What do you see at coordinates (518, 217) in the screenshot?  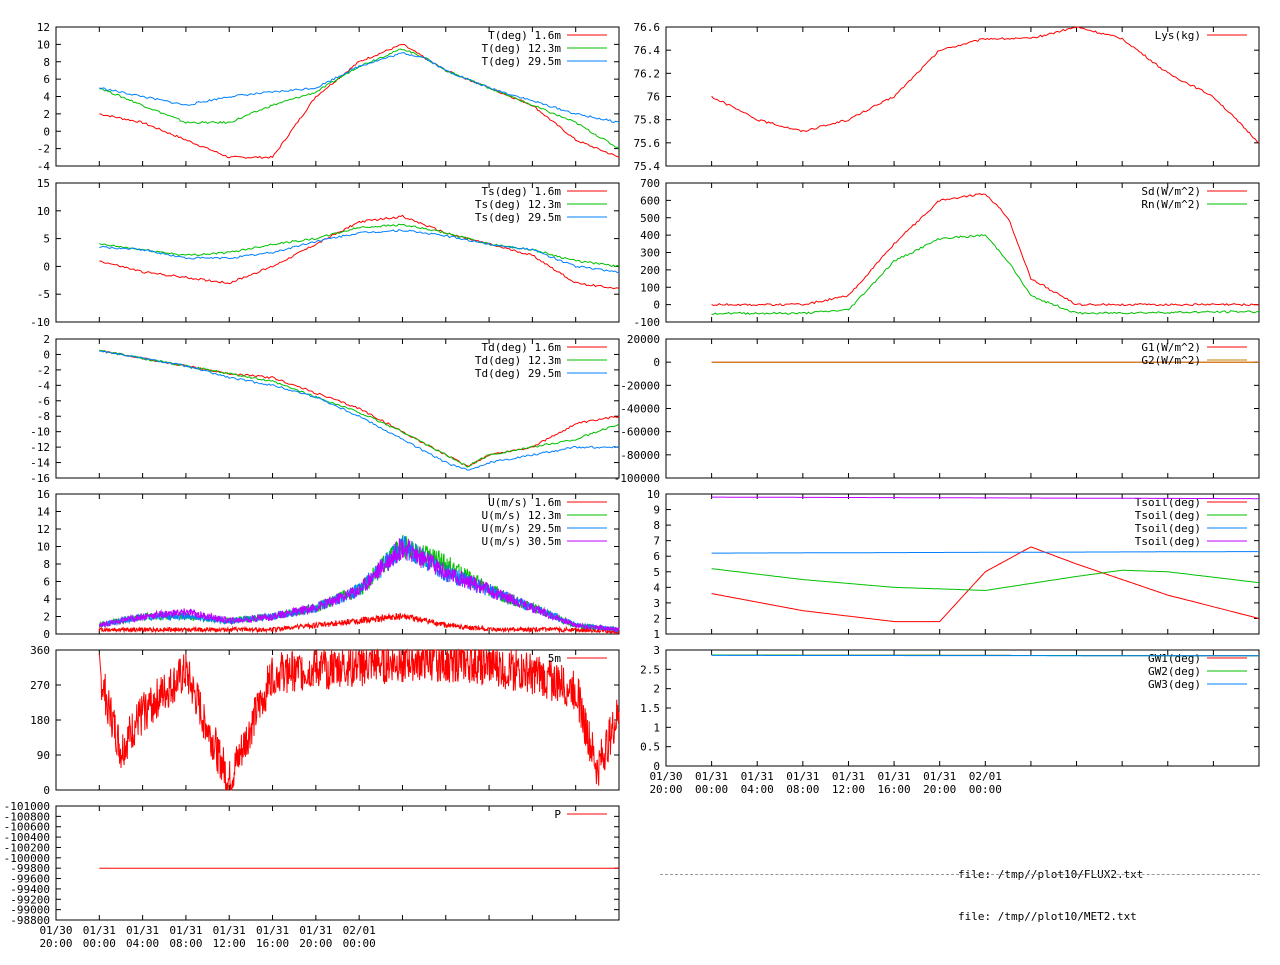 I see `legend-label: Ts(deg) 29.5m` at bounding box center [518, 217].